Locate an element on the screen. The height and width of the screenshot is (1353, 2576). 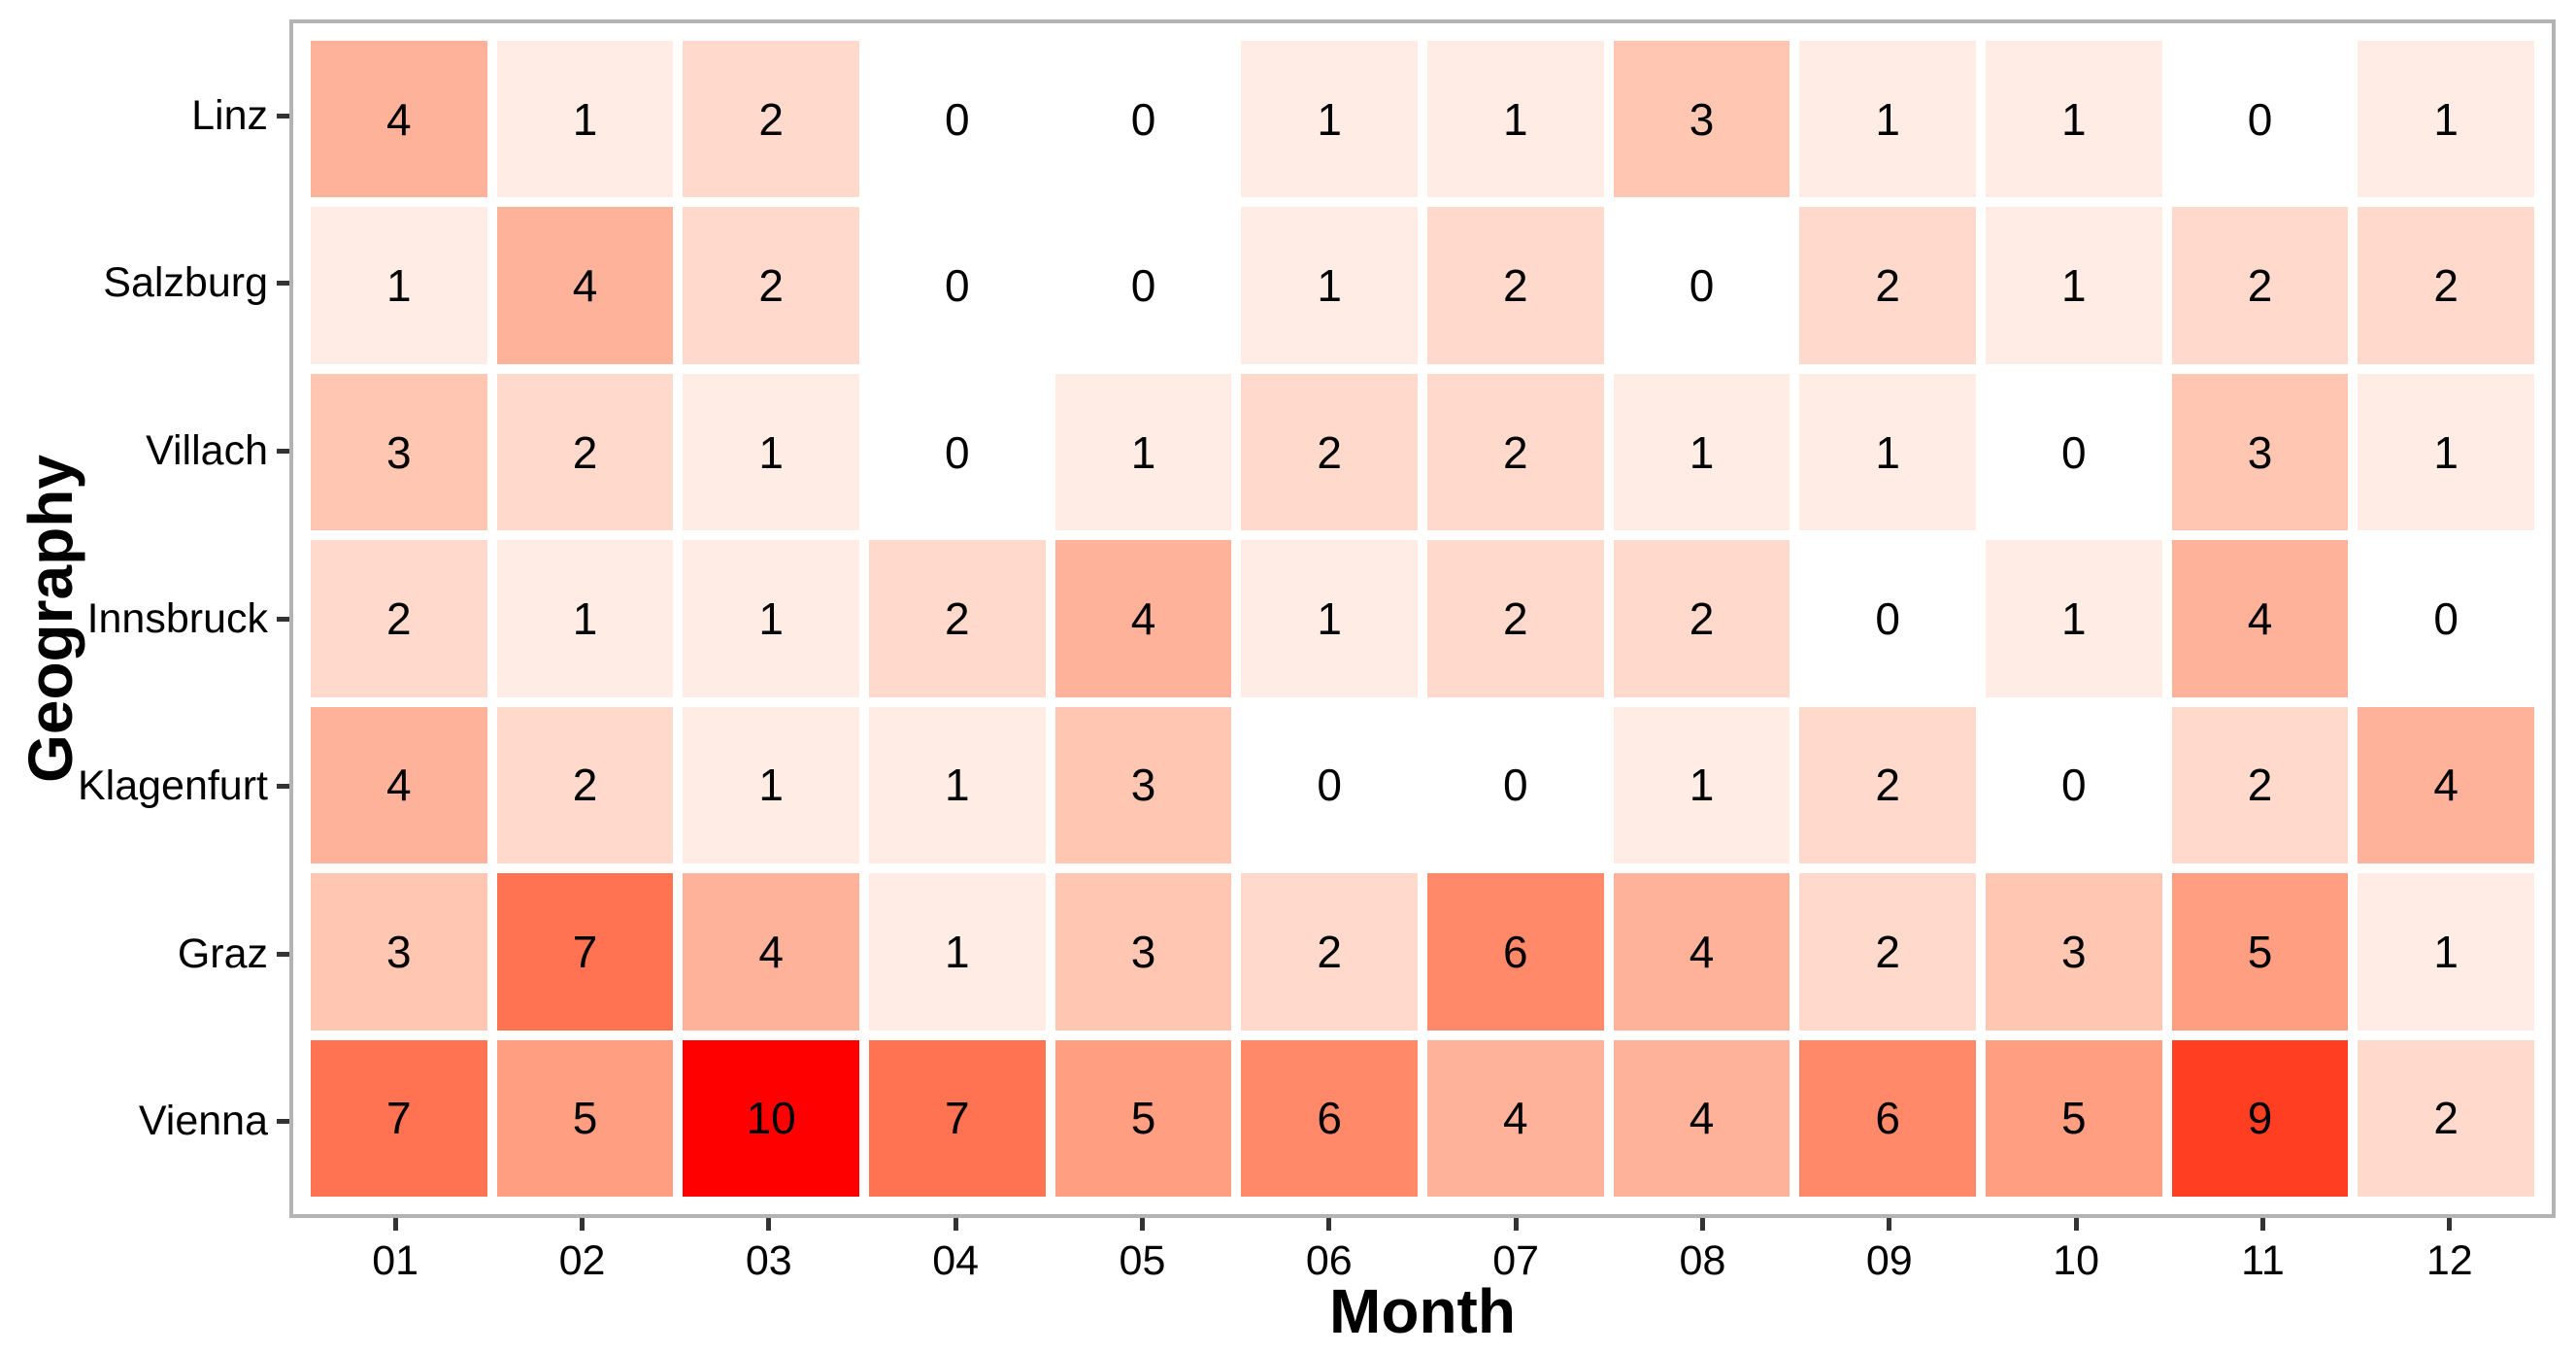
x-axis-col: 05 is located at coordinates (1142, 1250).